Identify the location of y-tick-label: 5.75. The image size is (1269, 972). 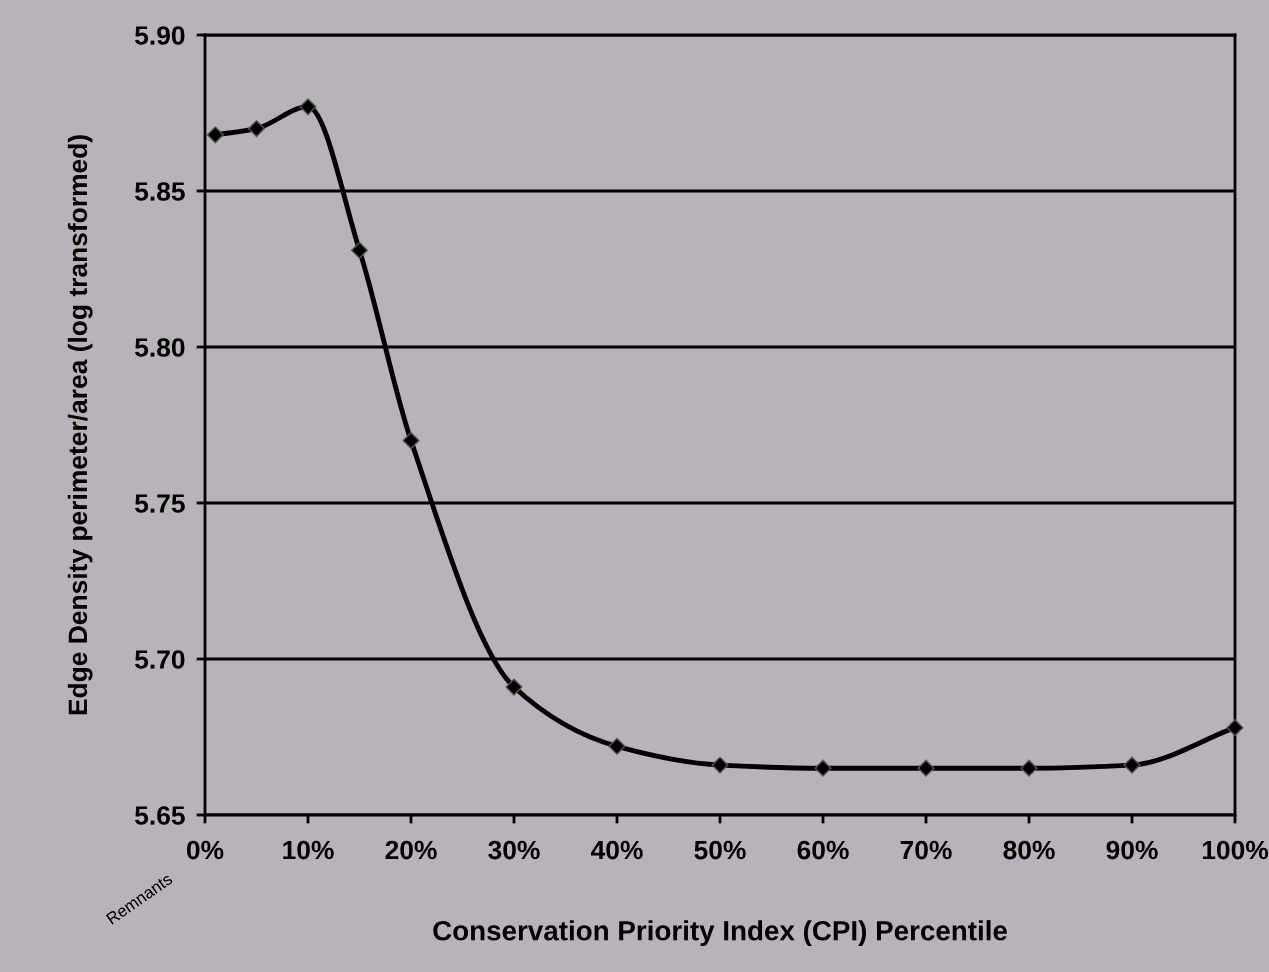
(160, 503).